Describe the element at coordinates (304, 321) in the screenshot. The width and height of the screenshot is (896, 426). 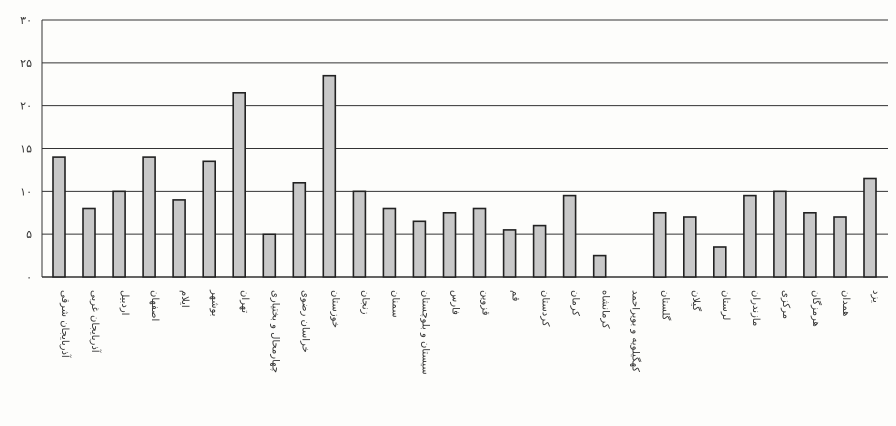
I see `x-category-label: خراسان رضوی` at that location.